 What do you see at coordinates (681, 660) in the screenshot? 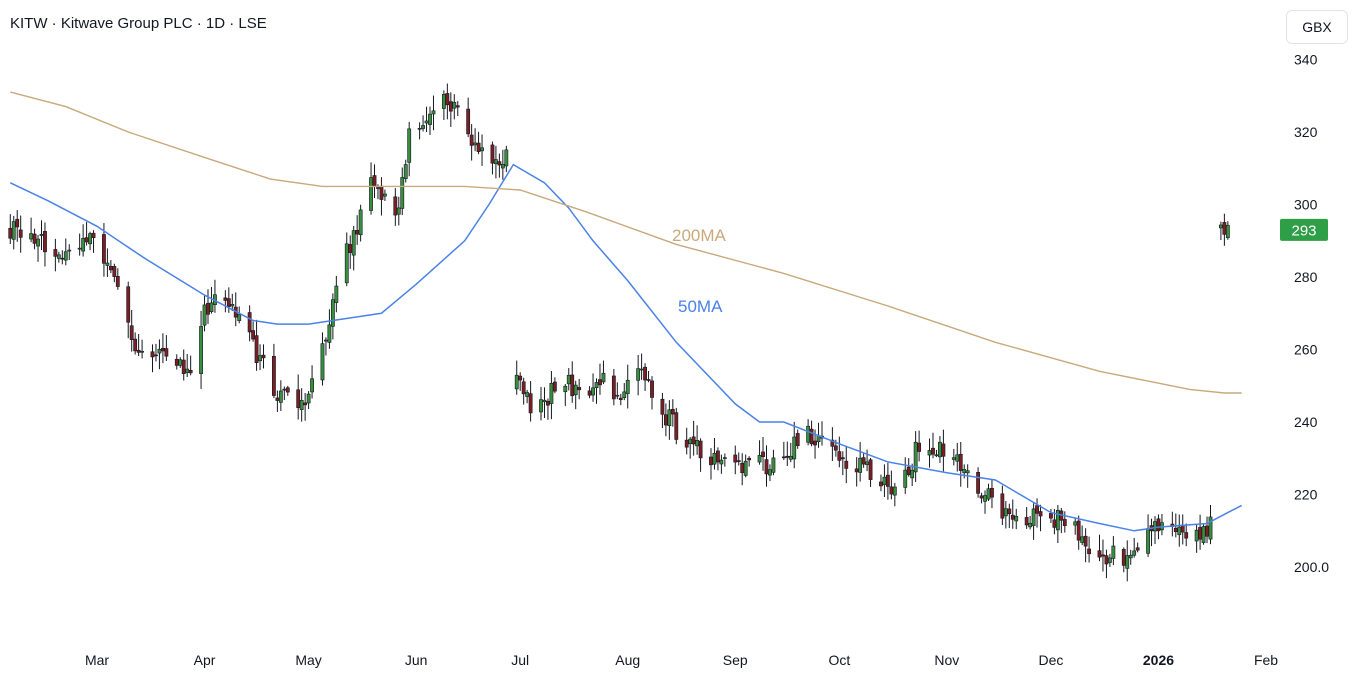
I see `time-axis: Mar Apr May Jun Jul Aug Sep Oct Nov Dec 2026 Feb` at bounding box center [681, 660].